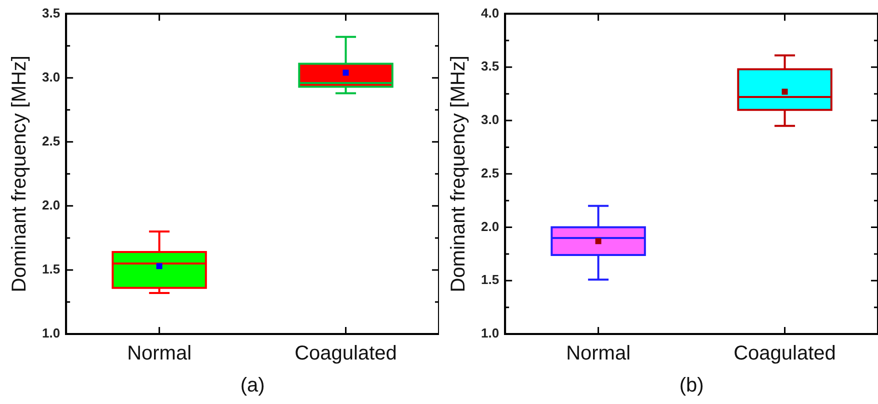 This screenshot has width=878, height=404. Describe the element at coordinates (691, 385) in the screenshot. I see `x-axis-title: (b)` at that location.